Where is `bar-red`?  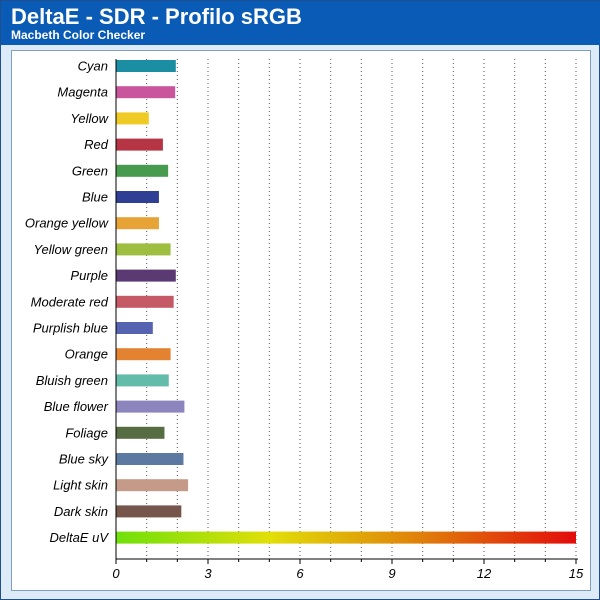
bar-red is located at coordinates (139, 144).